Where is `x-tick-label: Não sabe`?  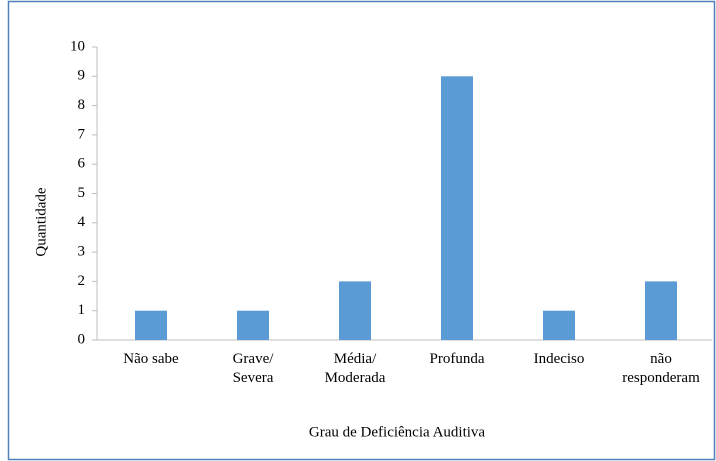
x-tick-label: Não sabe is located at coordinates (151, 359).